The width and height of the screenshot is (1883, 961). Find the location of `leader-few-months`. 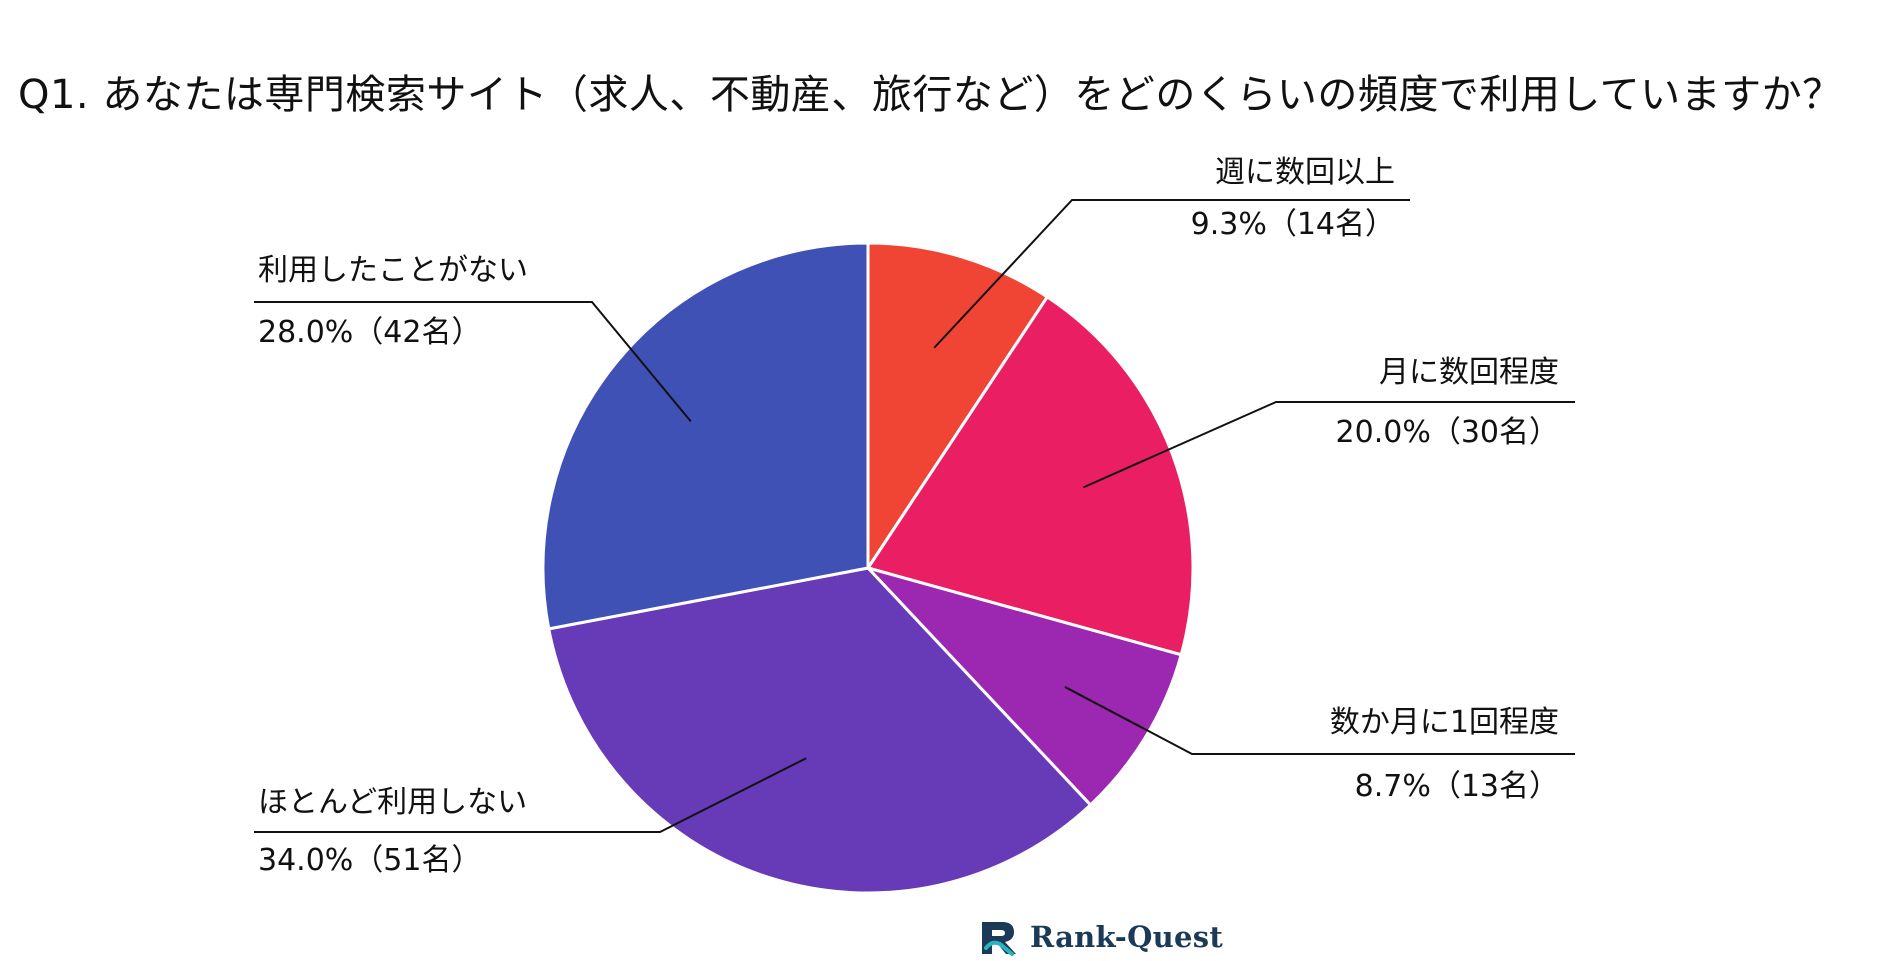

leader-few-months is located at coordinates (1319, 720).